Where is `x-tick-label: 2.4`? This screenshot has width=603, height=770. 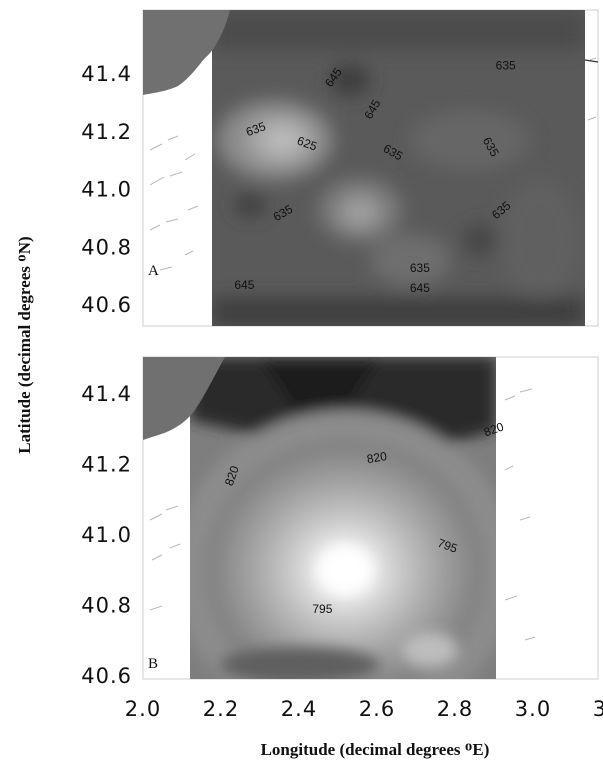
x-tick-label: 2.4 is located at coordinates (299, 709).